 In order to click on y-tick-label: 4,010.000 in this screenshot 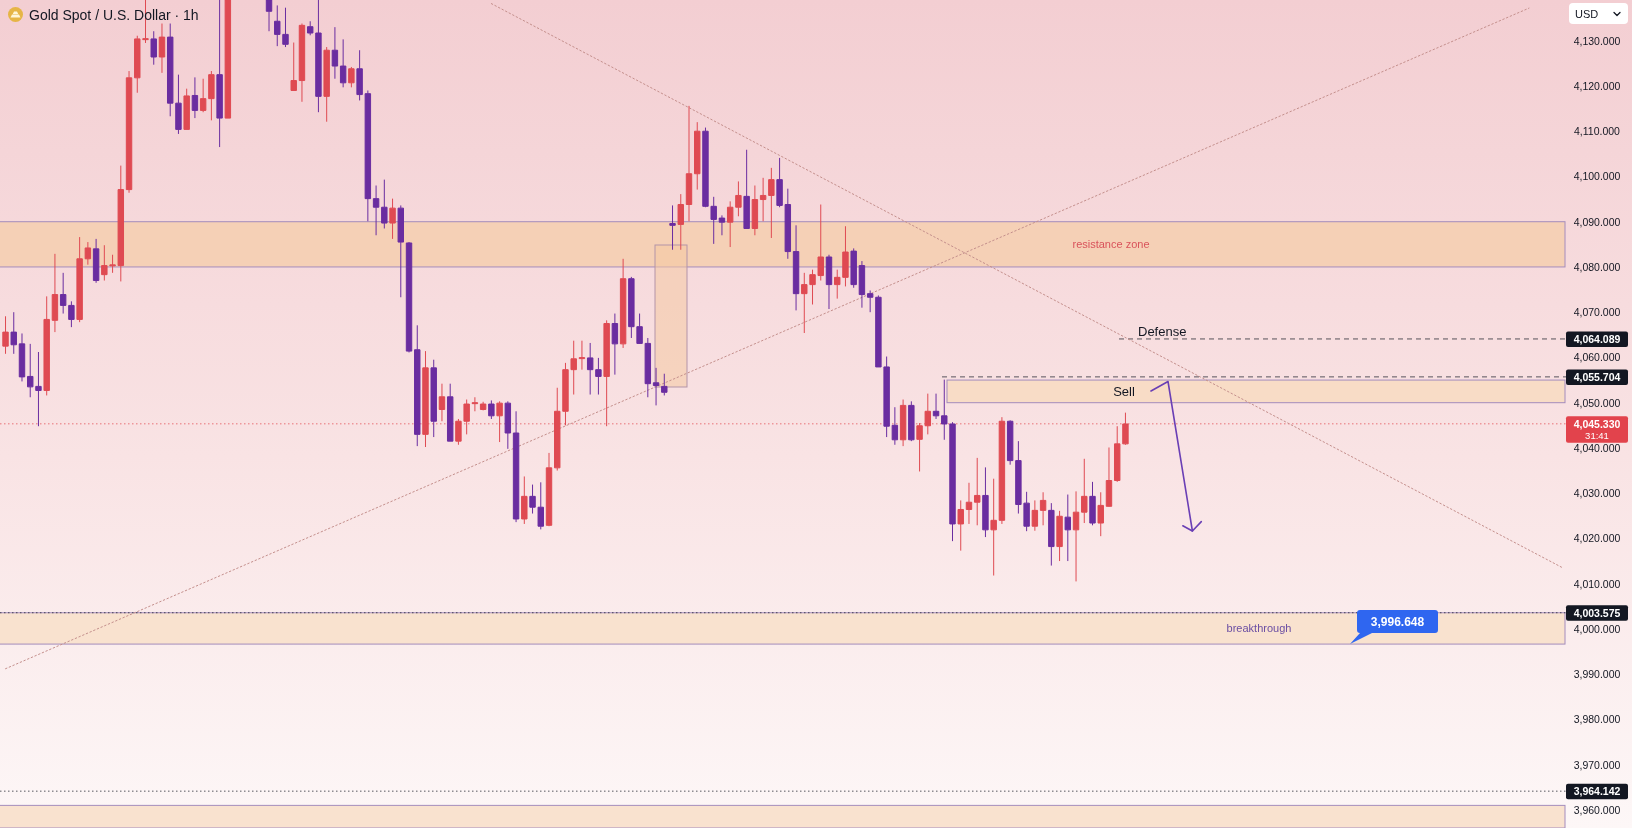, I will do `click(1597, 583)`.